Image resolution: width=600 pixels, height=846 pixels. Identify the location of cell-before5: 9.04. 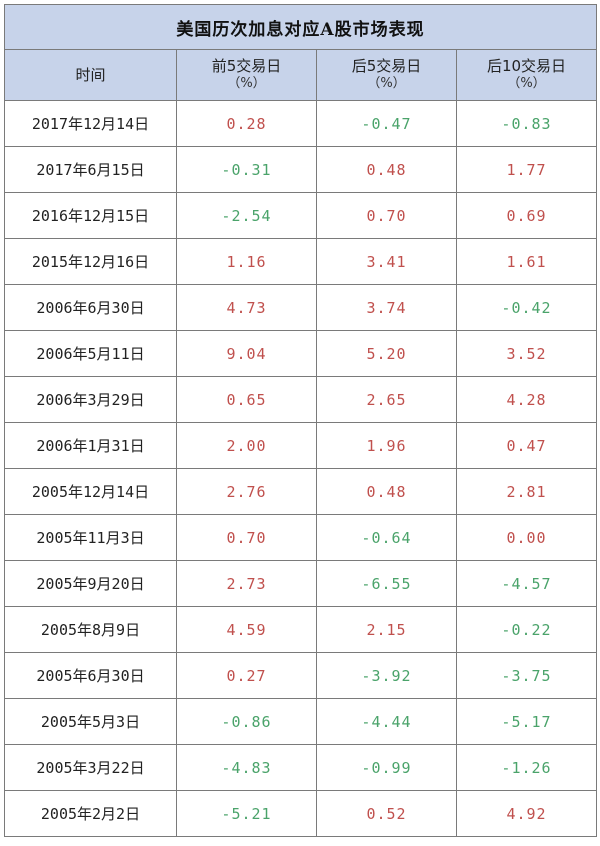
(246, 353).